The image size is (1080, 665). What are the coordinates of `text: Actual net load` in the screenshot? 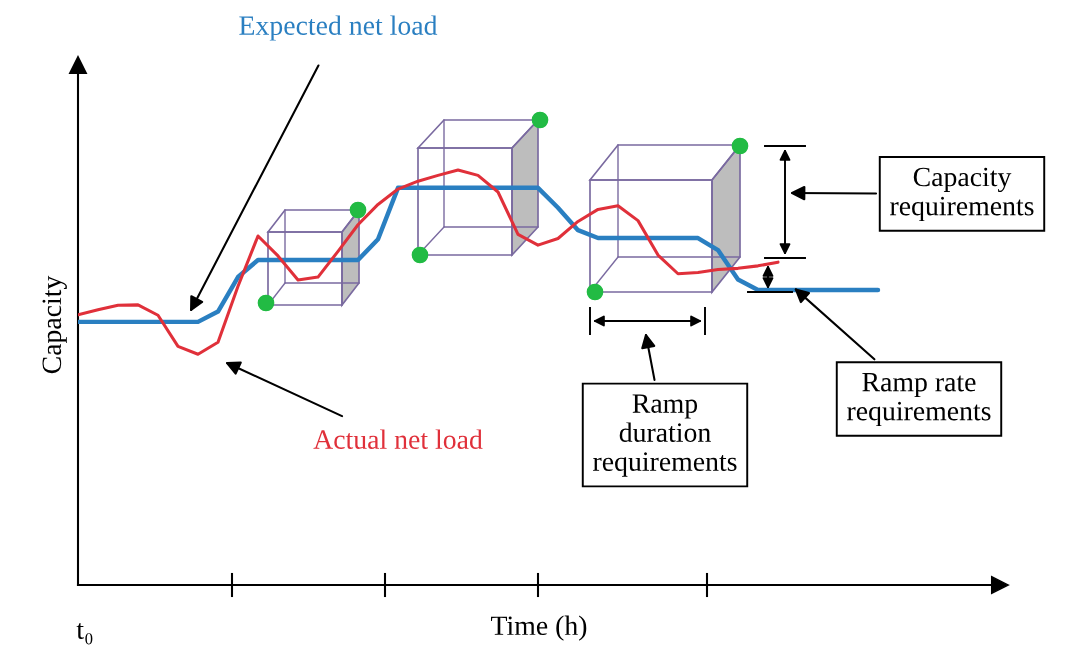 It's located at (398, 439).